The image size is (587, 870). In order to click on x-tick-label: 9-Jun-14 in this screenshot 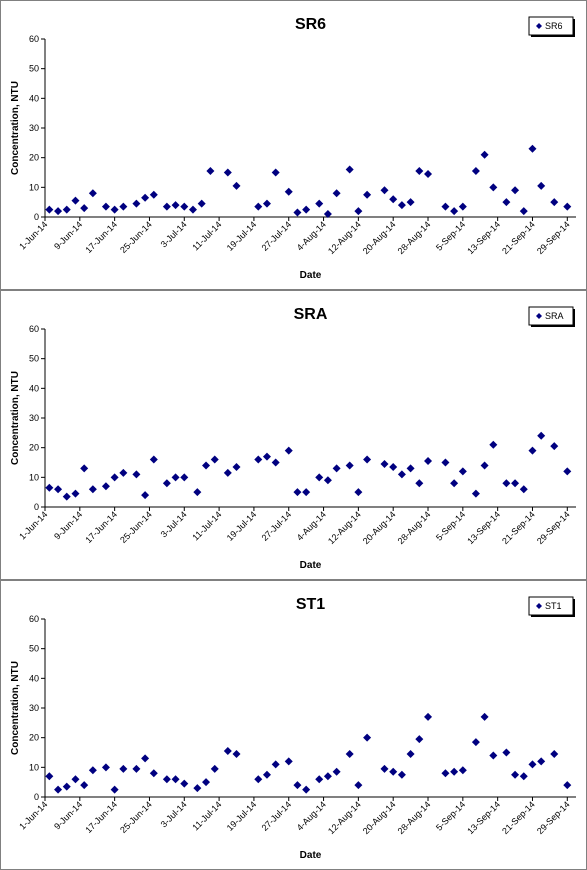, I will do `click(68, 815)`.